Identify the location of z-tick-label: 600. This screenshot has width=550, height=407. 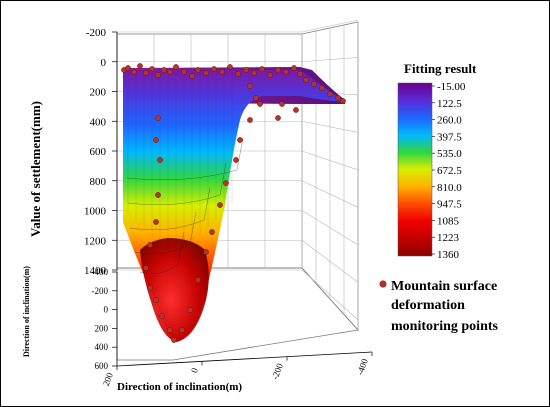
(98, 152).